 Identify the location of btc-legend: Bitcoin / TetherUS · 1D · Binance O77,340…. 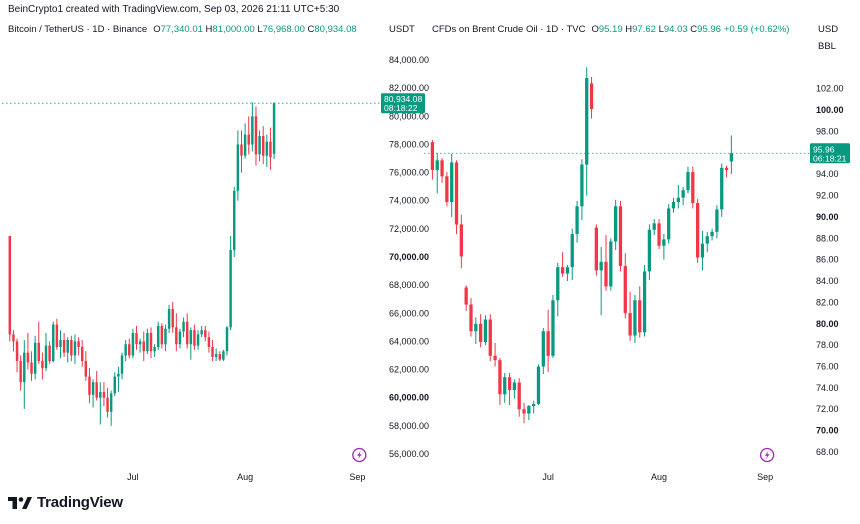
(182, 29).